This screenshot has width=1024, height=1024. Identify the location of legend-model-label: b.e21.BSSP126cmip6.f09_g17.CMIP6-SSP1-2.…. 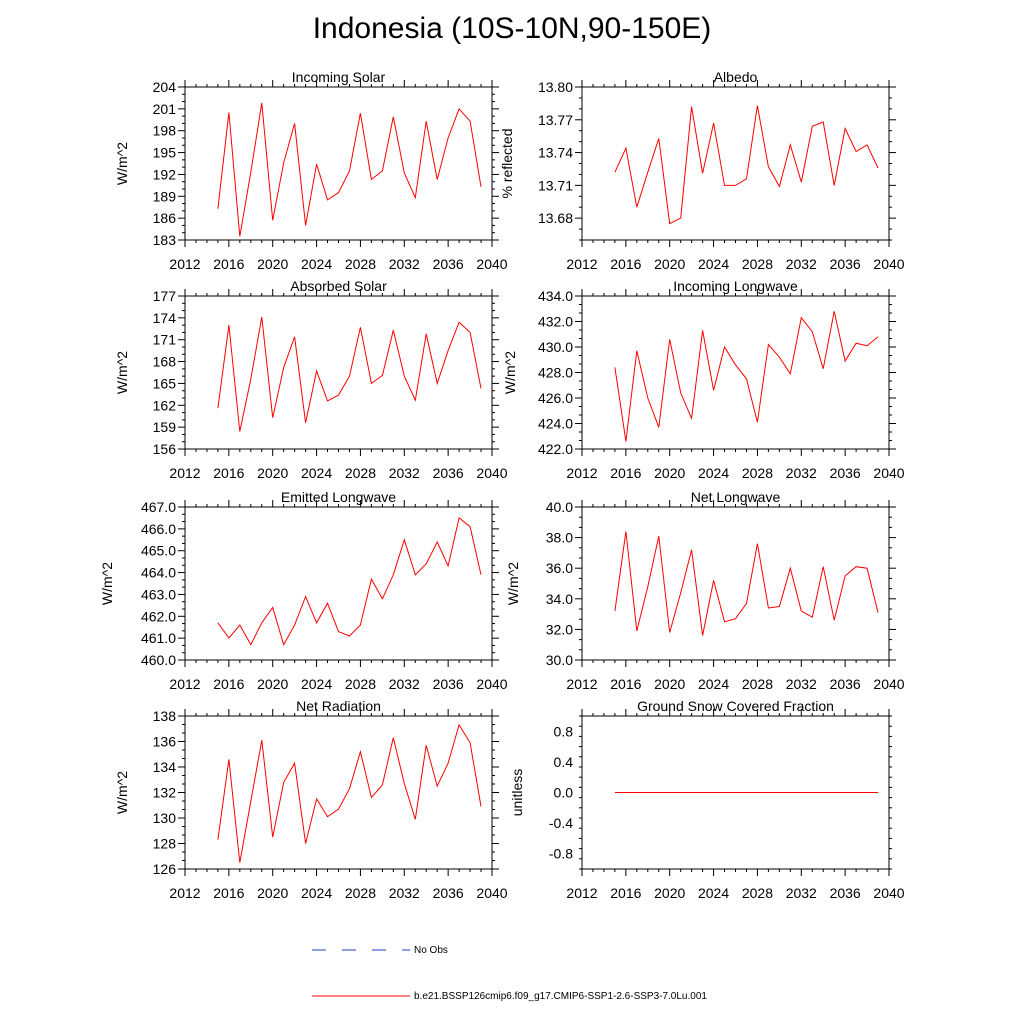
(560, 996).